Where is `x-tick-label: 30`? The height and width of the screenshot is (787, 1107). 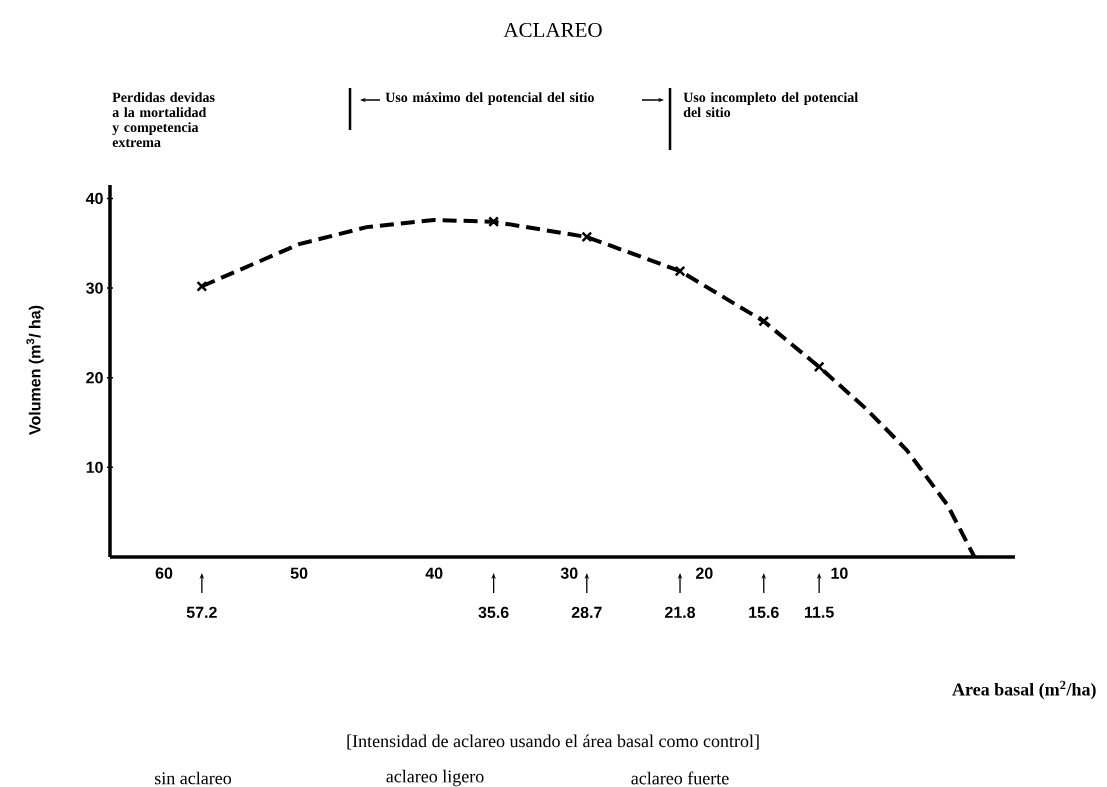 x-tick-label: 30 is located at coordinates (569, 573).